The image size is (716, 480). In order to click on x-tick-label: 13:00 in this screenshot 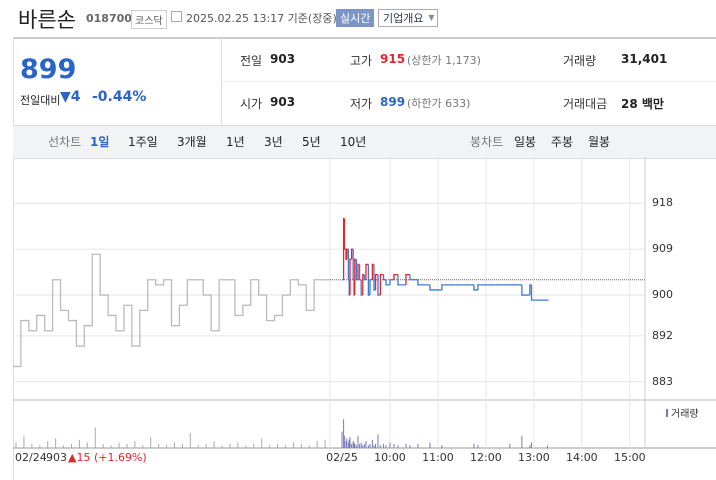, I will do `click(534, 457)`.